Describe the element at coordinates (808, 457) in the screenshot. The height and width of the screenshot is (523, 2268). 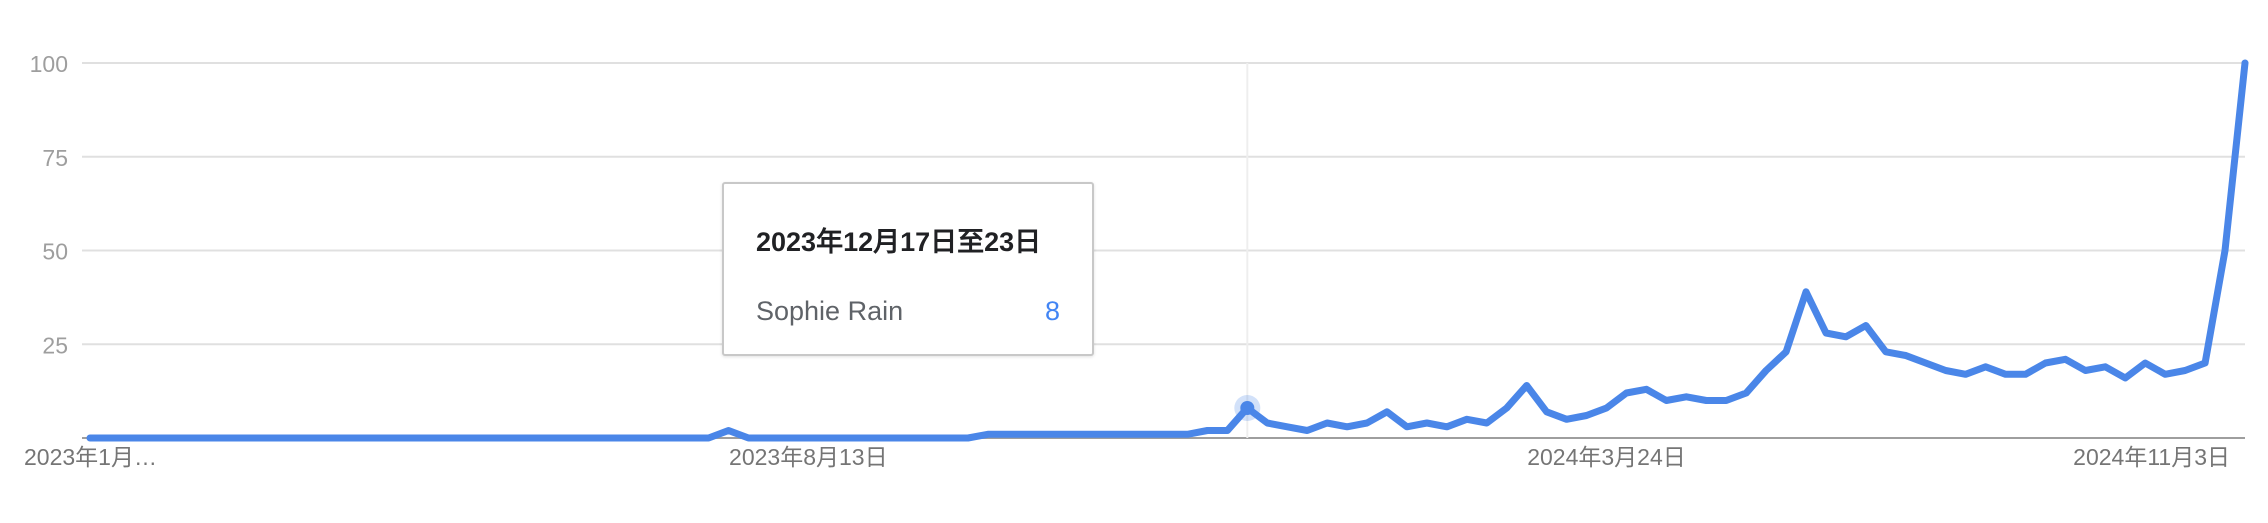
I see `x-tick-label: 2023年8月13日` at that location.